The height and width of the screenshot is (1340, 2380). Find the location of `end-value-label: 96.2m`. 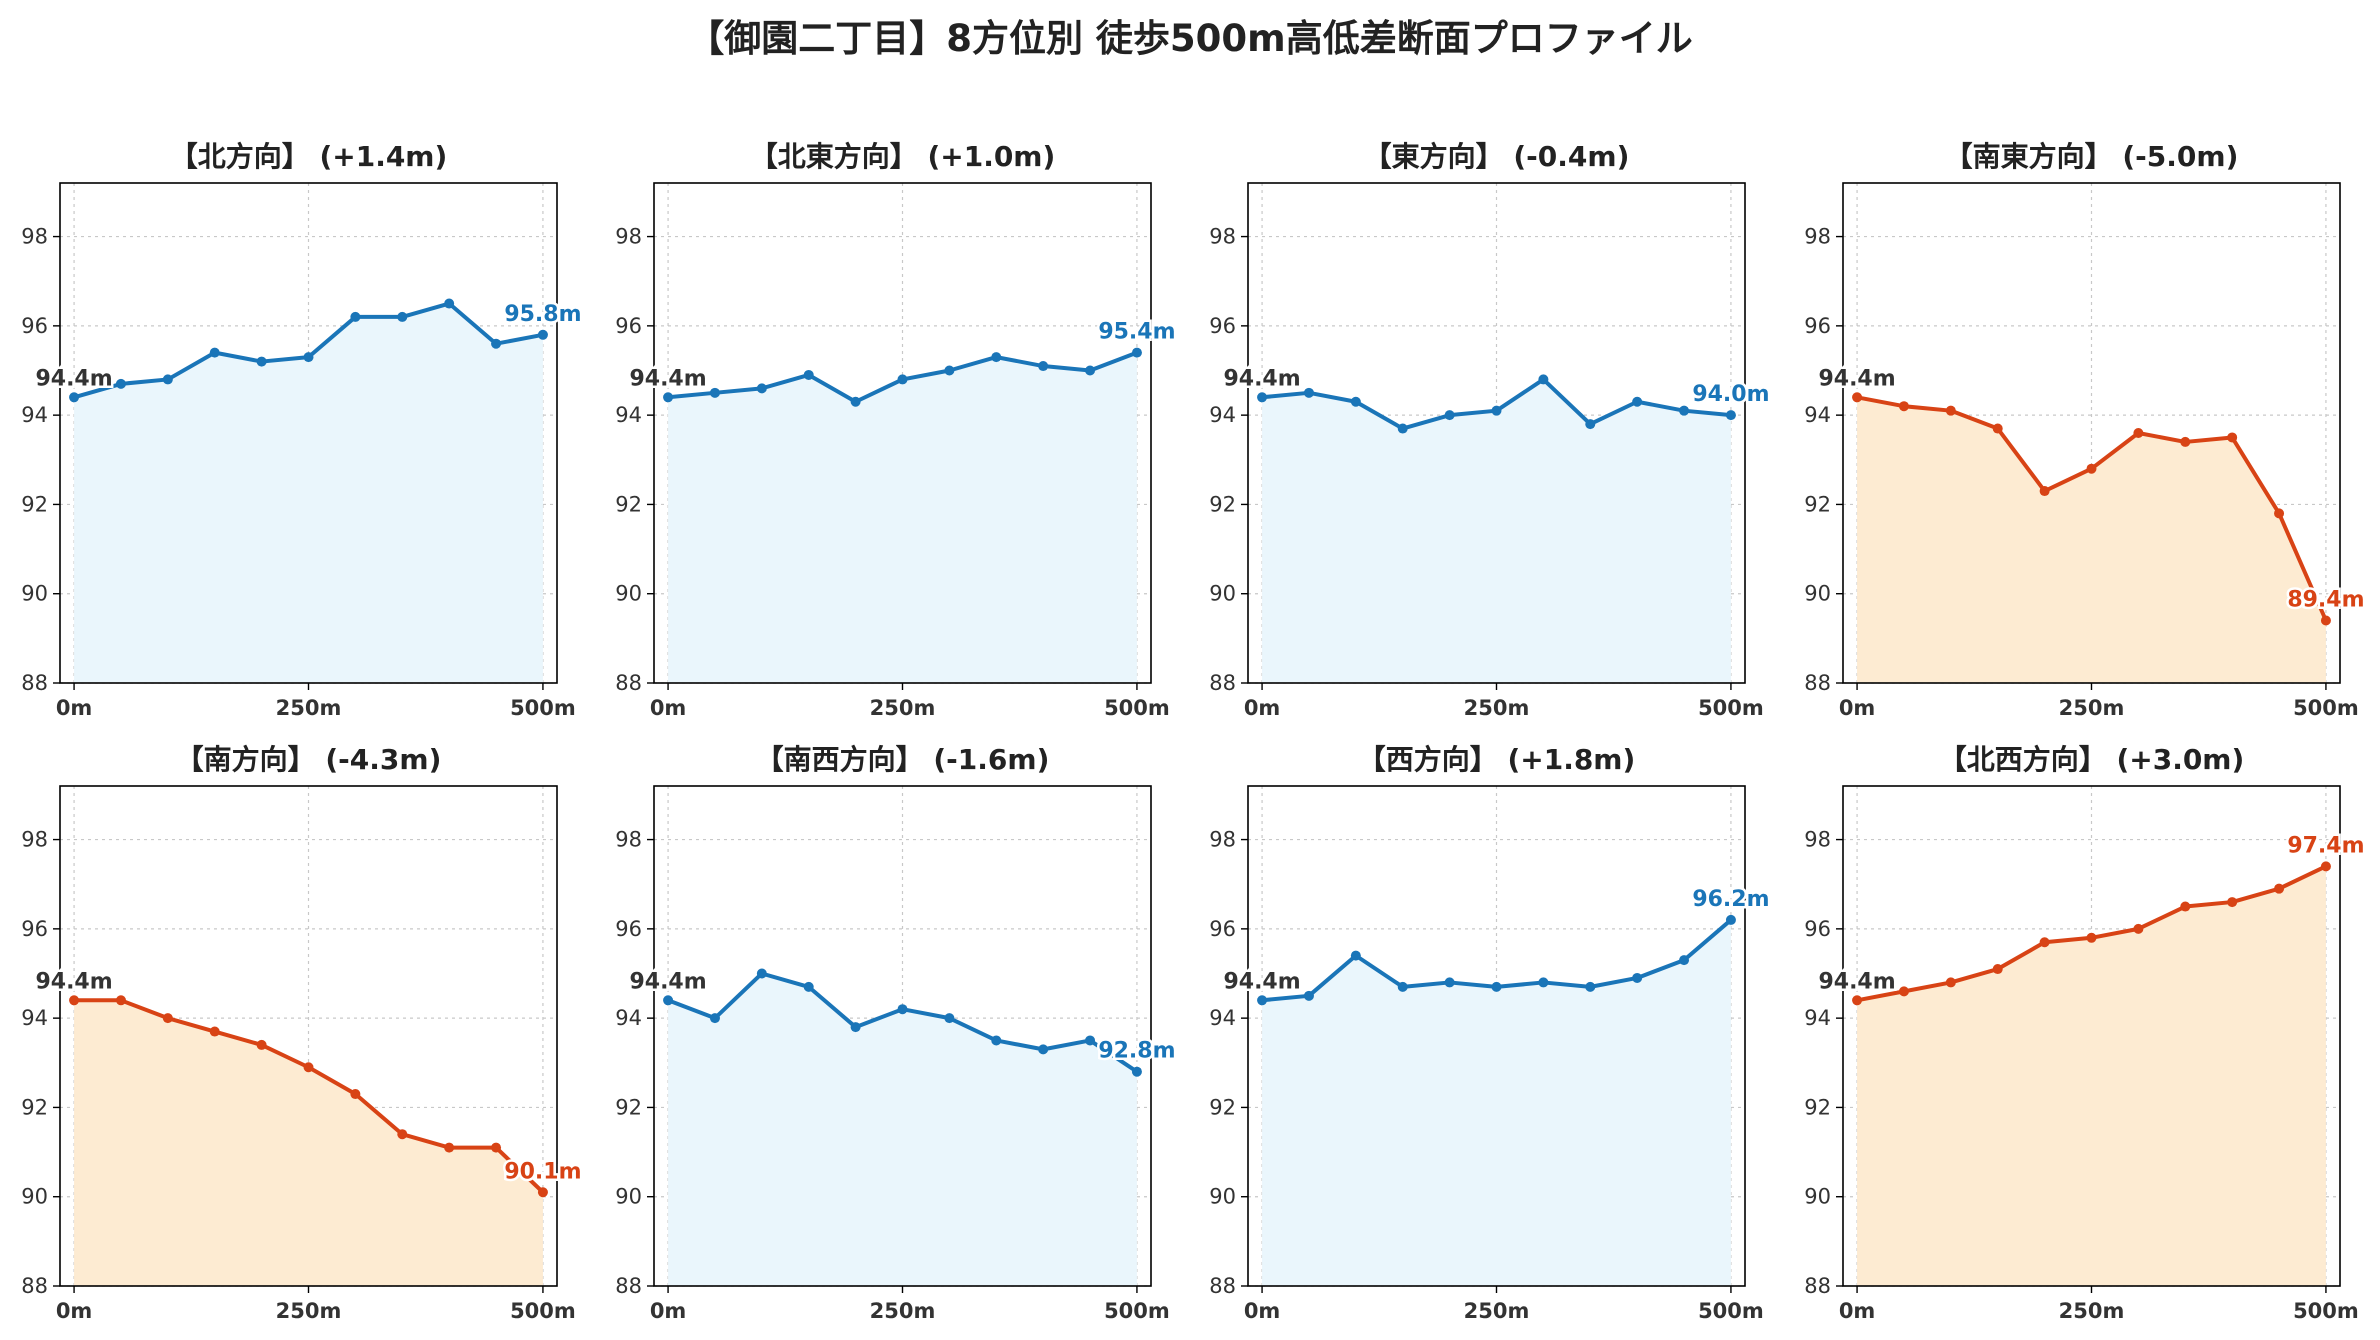

end-value-label: 96.2m is located at coordinates (1730, 899).